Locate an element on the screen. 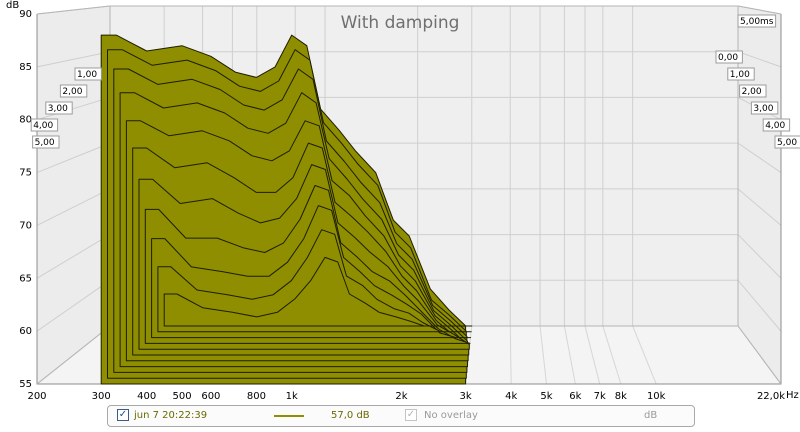  time-tick-left-3,00: 3,00 is located at coordinates (59, 108).